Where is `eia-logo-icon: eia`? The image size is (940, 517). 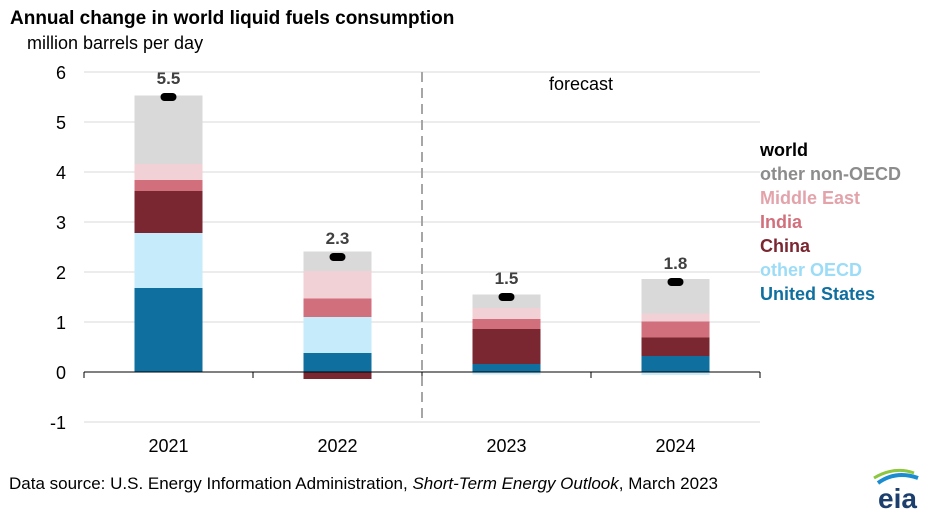
eia-logo-icon: eia is located at coordinates (896, 490).